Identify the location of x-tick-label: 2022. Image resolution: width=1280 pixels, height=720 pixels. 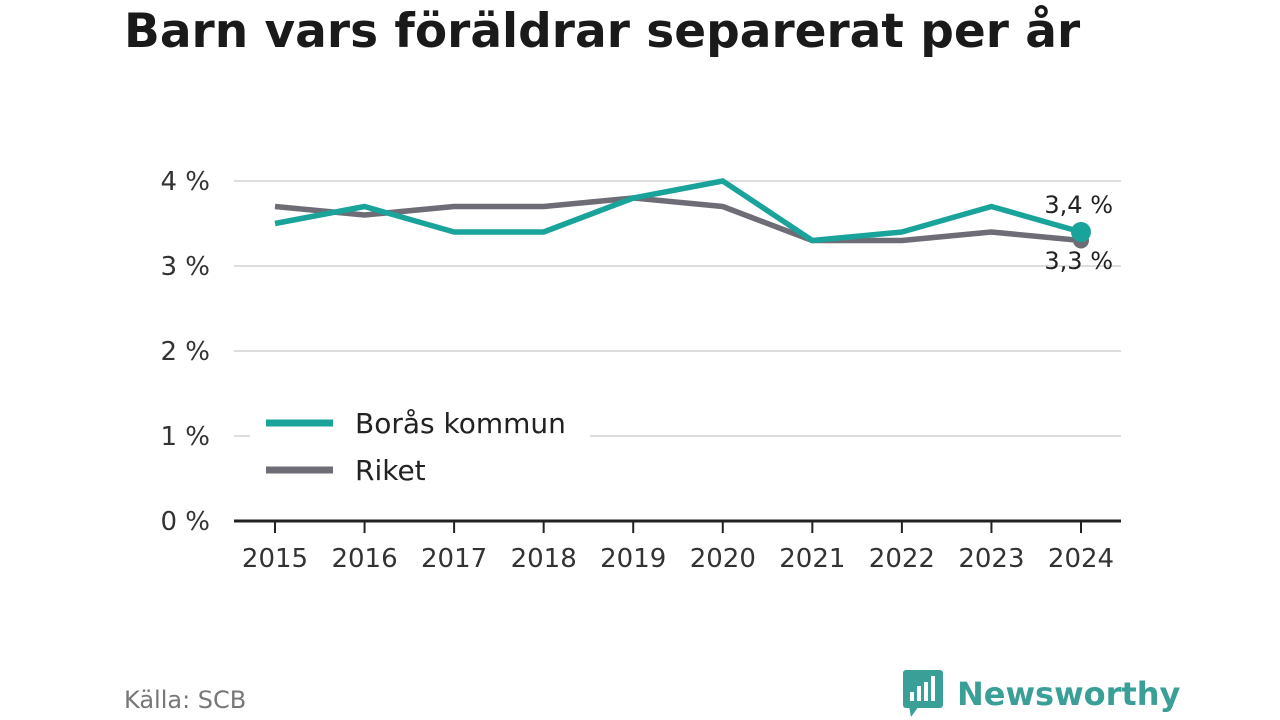
(902, 559).